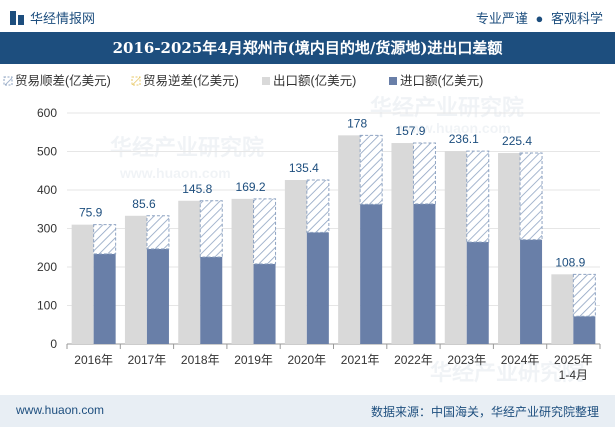 This screenshot has width=615, height=427. What do you see at coordinates (63, 80) in the screenshot?
I see `legend-label: 贸易顺差(亿美元)` at bounding box center [63, 80].